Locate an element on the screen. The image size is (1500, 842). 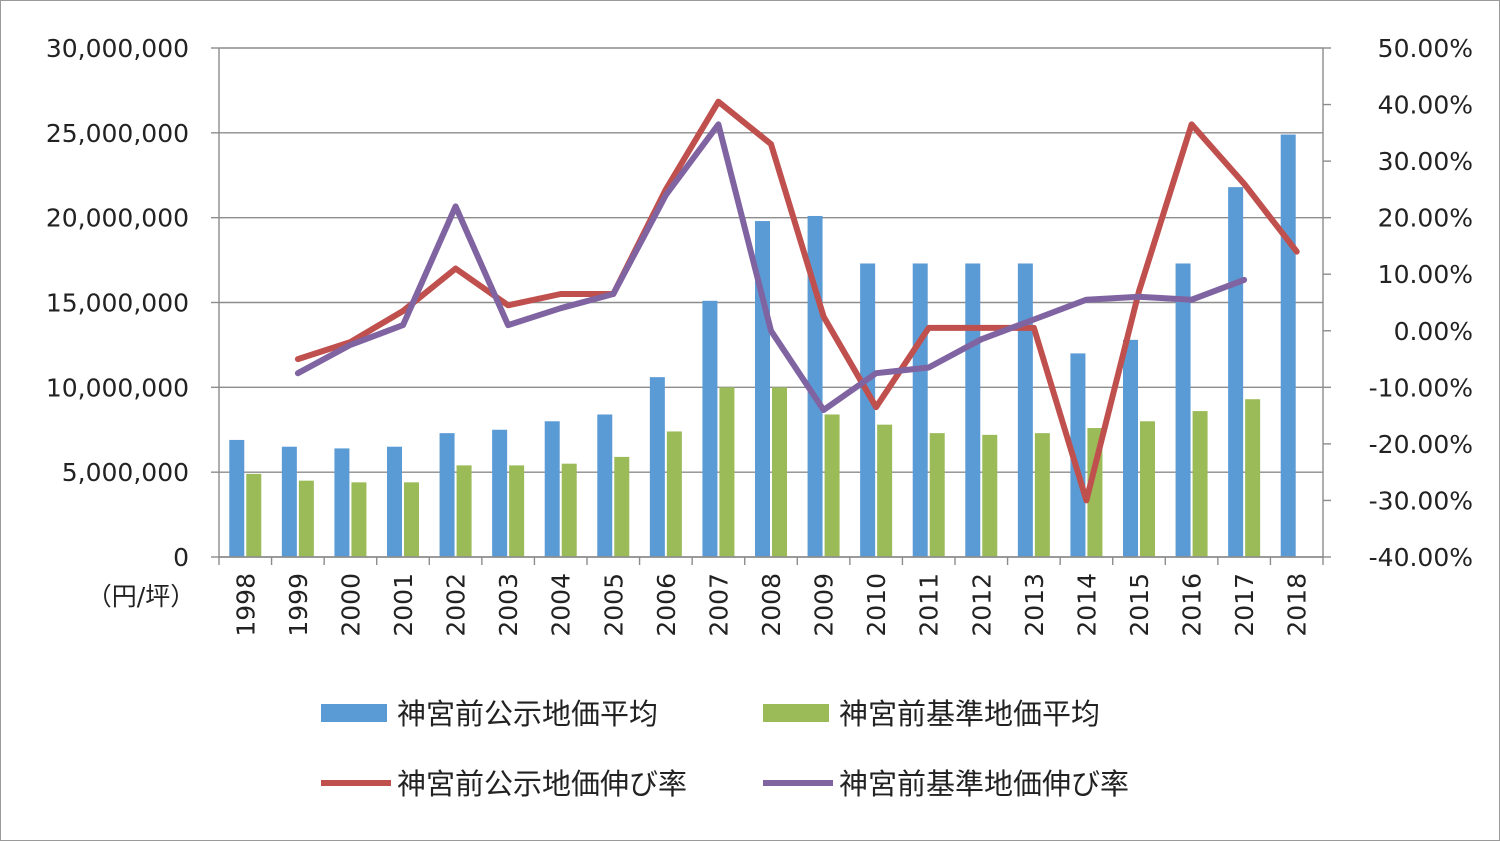
bar-standard-1999 is located at coordinates (306, 518).